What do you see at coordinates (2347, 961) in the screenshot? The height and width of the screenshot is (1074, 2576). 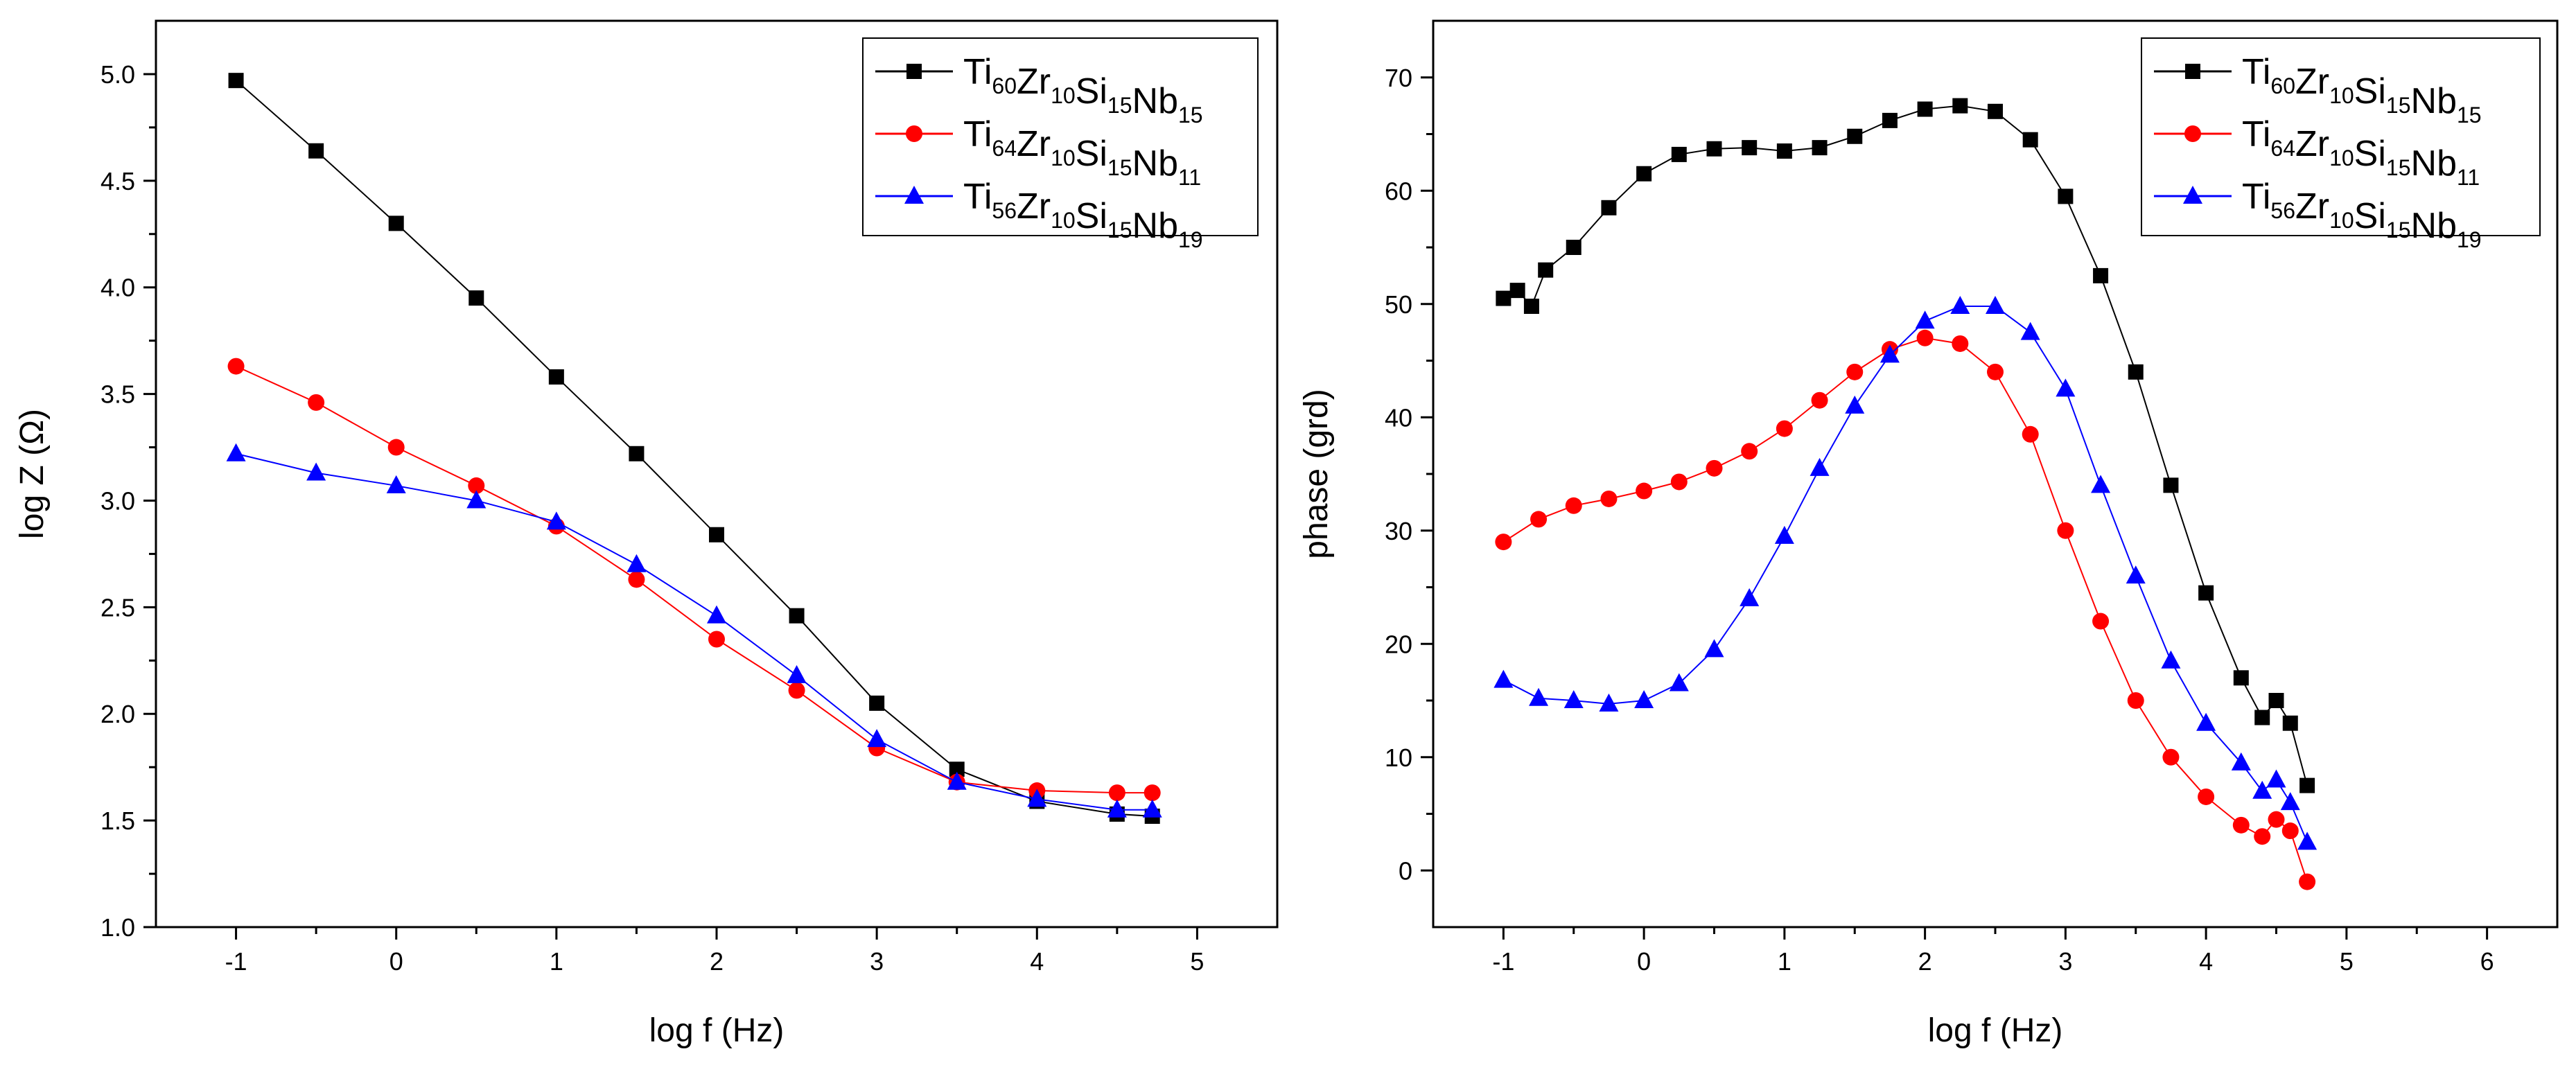 I see `x-tick-label: 5` at bounding box center [2347, 961].